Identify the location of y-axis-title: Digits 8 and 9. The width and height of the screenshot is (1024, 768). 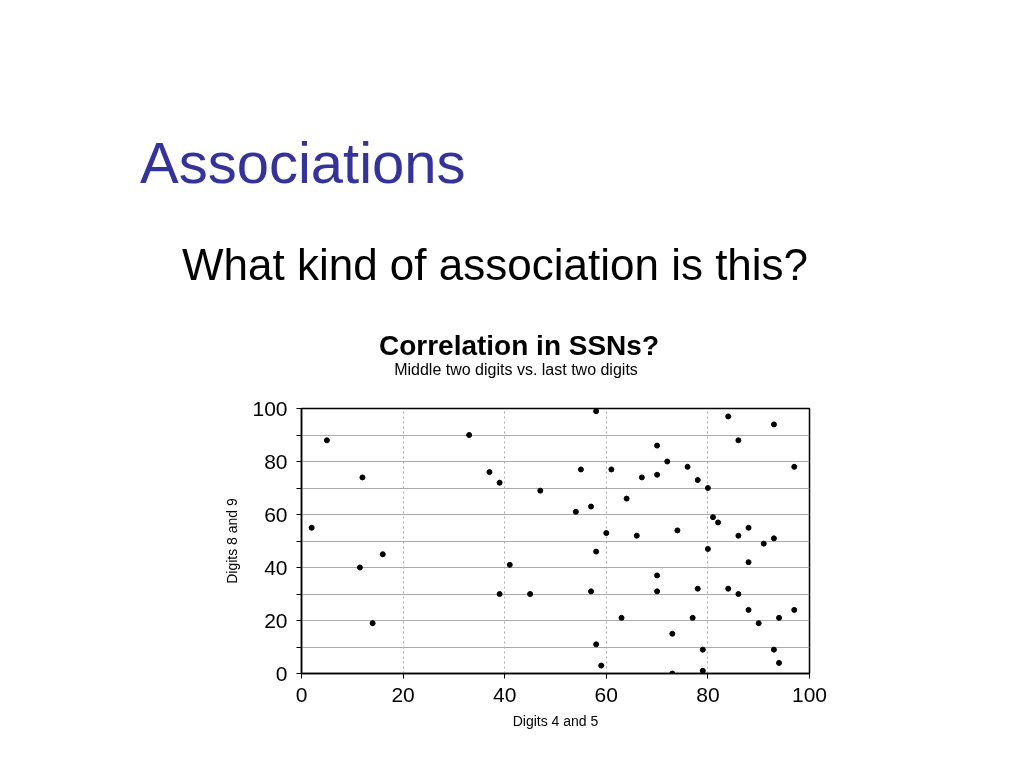
(232, 540).